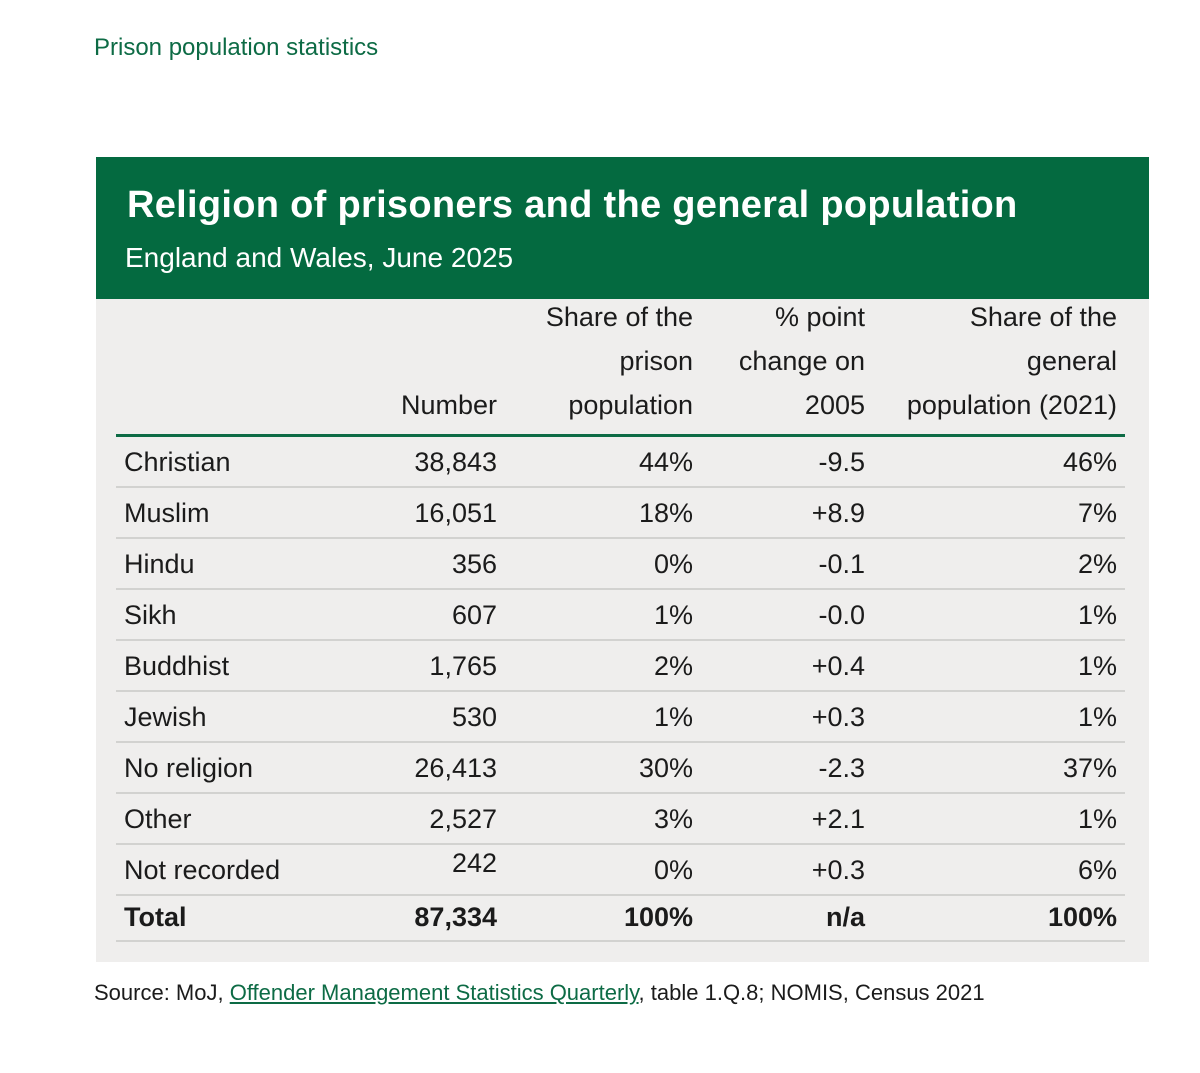 This screenshot has width=1200, height=1073. Describe the element at coordinates (463, 666) in the screenshot. I see `number-cell: 1,765` at that location.